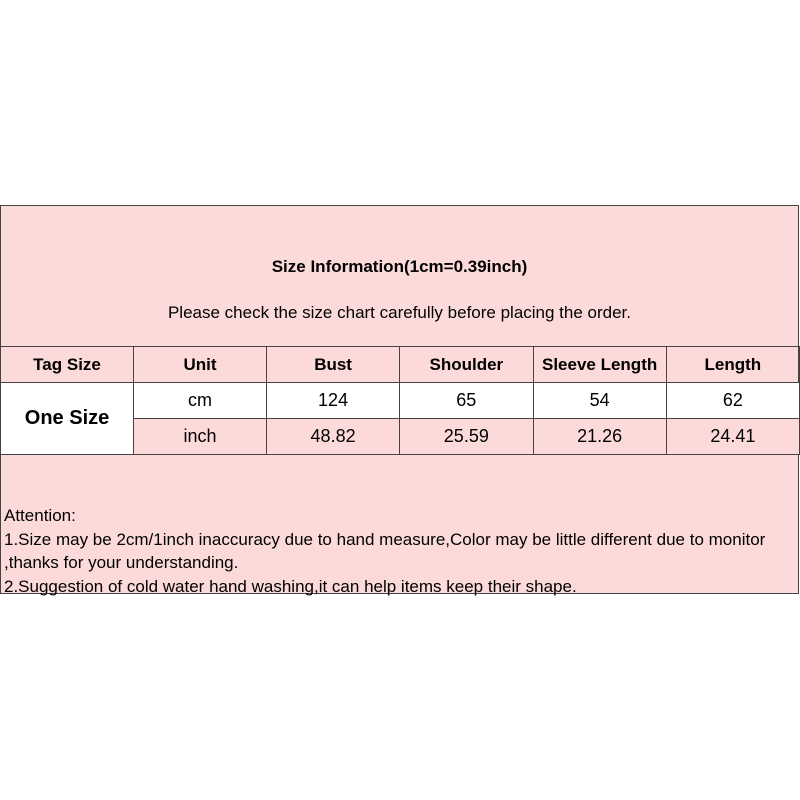  Describe the element at coordinates (333, 400) in the screenshot. I see `value-cell: 124` at that location.